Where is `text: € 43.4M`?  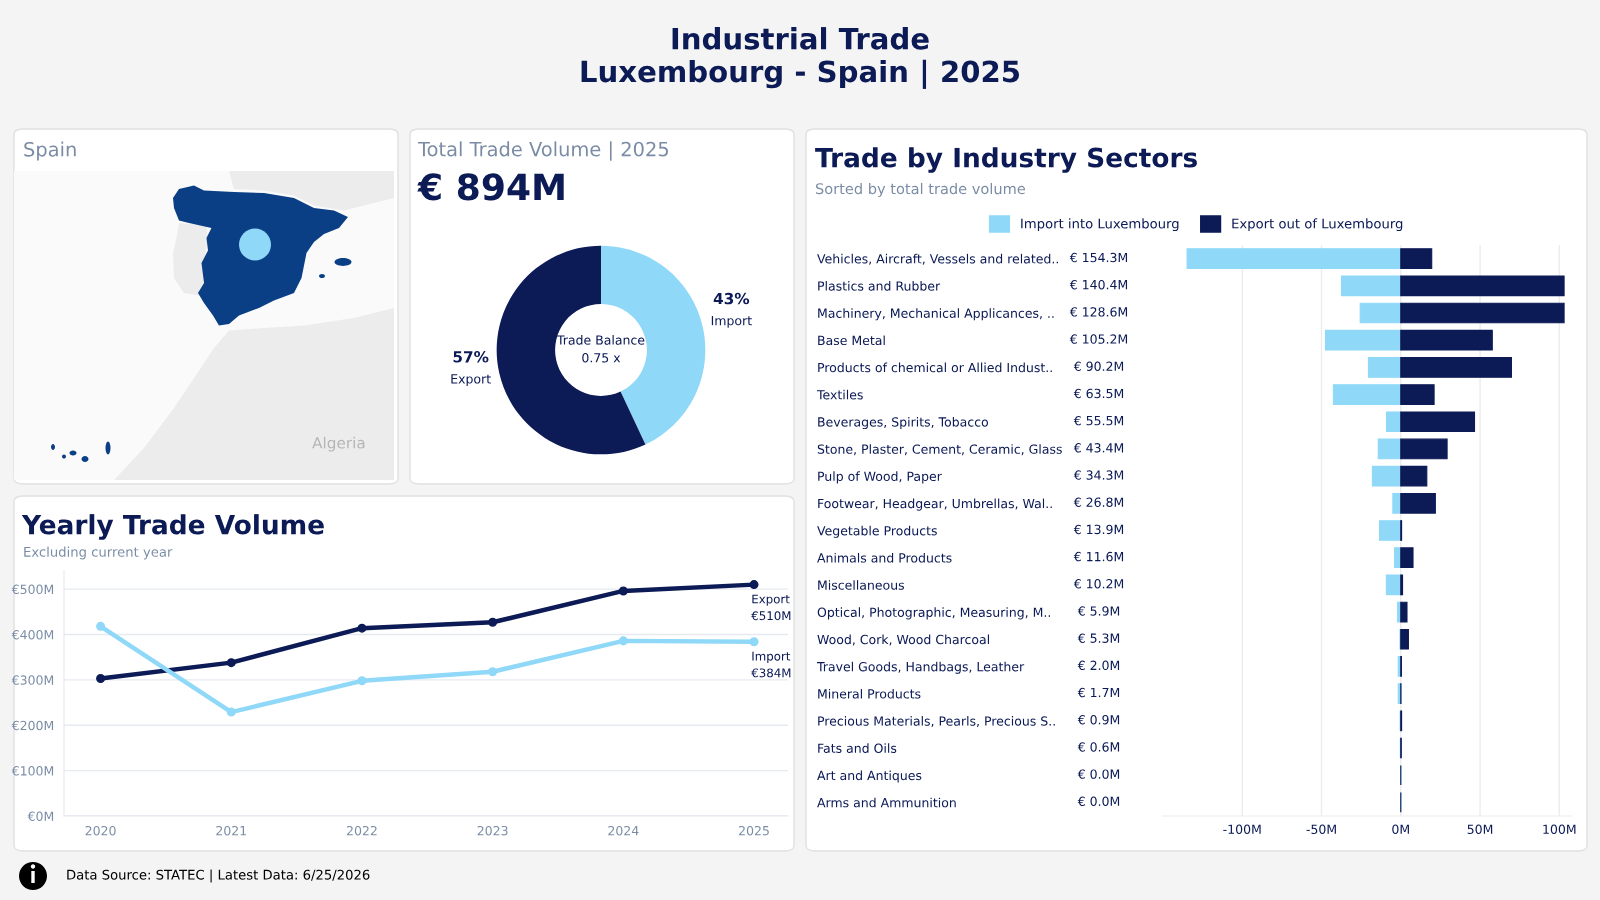 text: € 43.4M is located at coordinates (1098, 448).